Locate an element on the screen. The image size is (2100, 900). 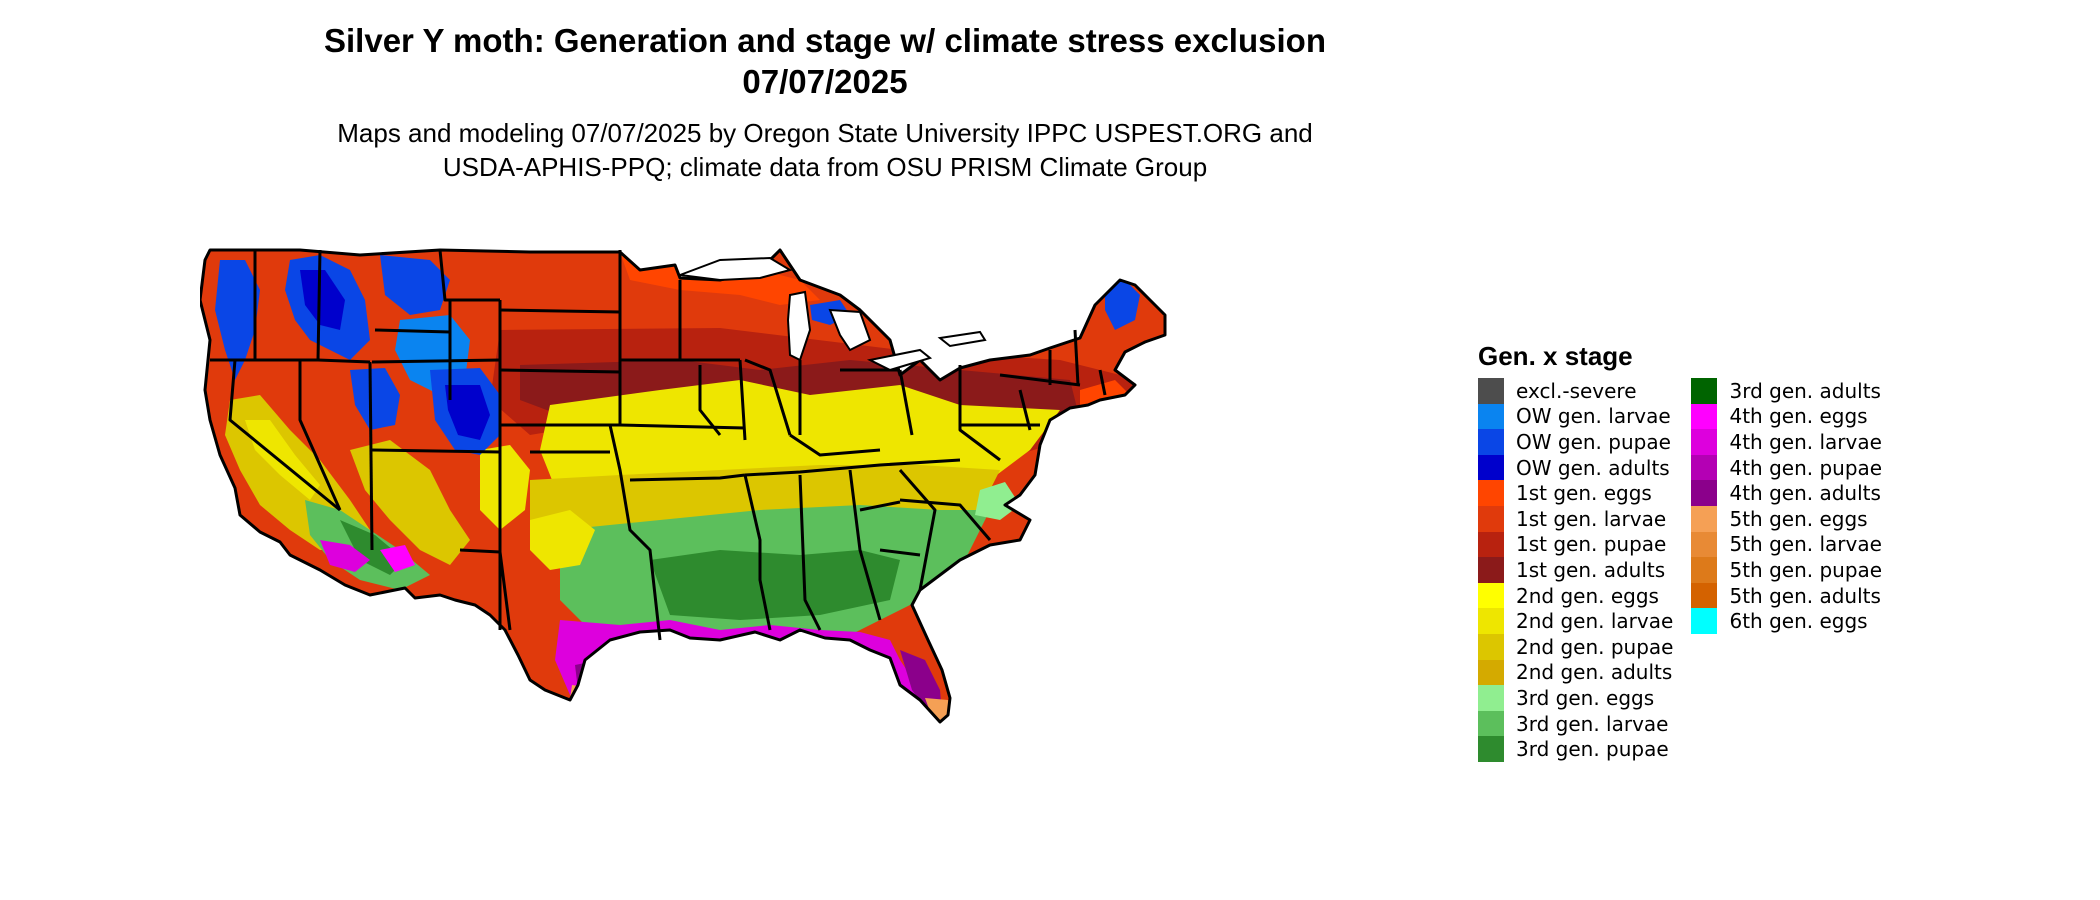
lake-superior is located at coordinates (736, 269).